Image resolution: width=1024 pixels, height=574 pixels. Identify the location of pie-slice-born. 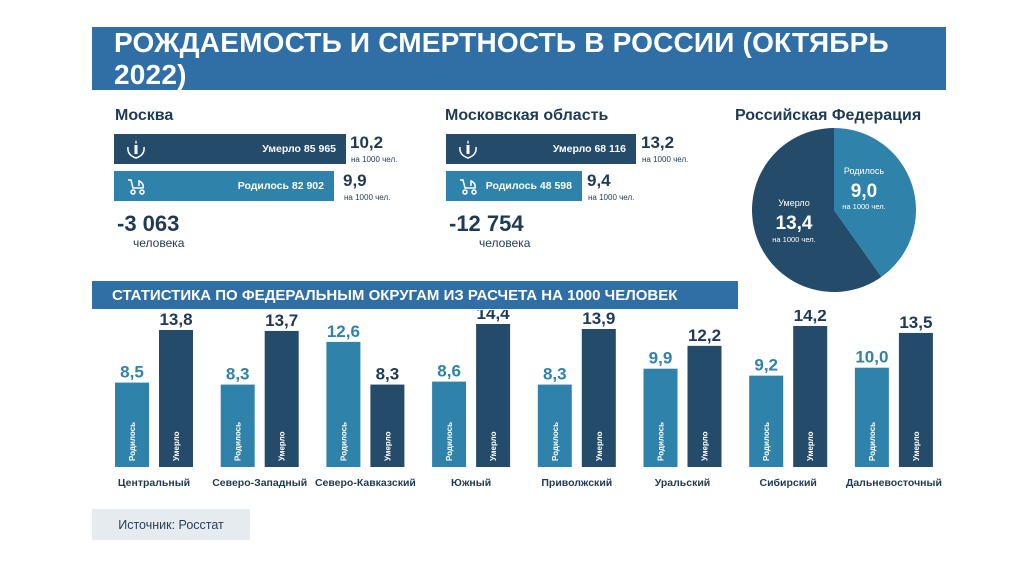
(875, 202).